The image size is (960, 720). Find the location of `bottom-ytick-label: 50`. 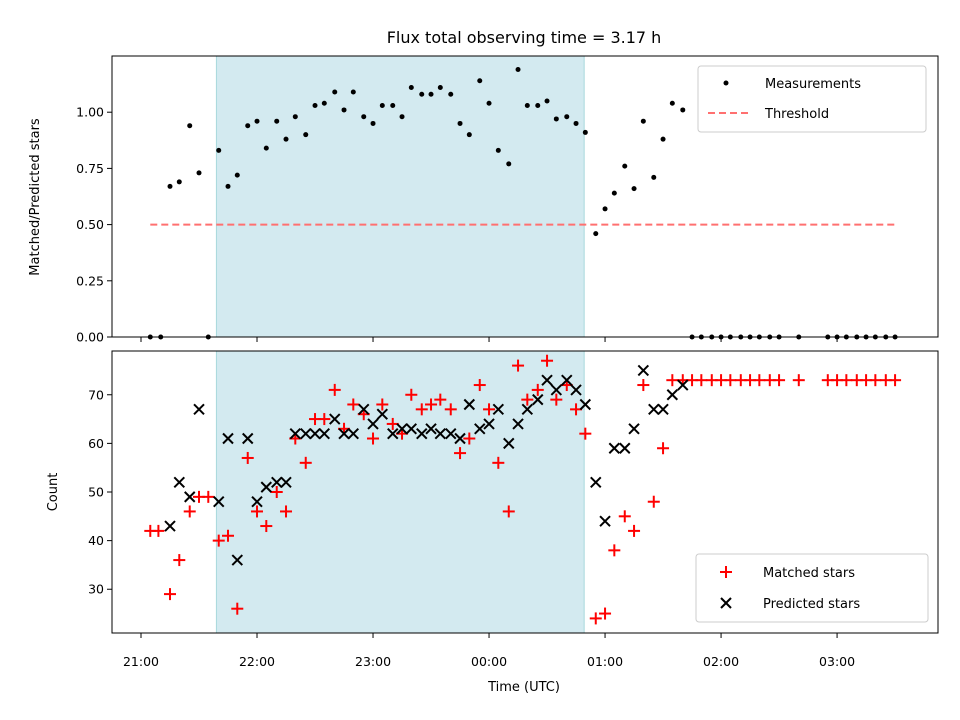

bottom-ytick-label: 50 is located at coordinates (96, 492).